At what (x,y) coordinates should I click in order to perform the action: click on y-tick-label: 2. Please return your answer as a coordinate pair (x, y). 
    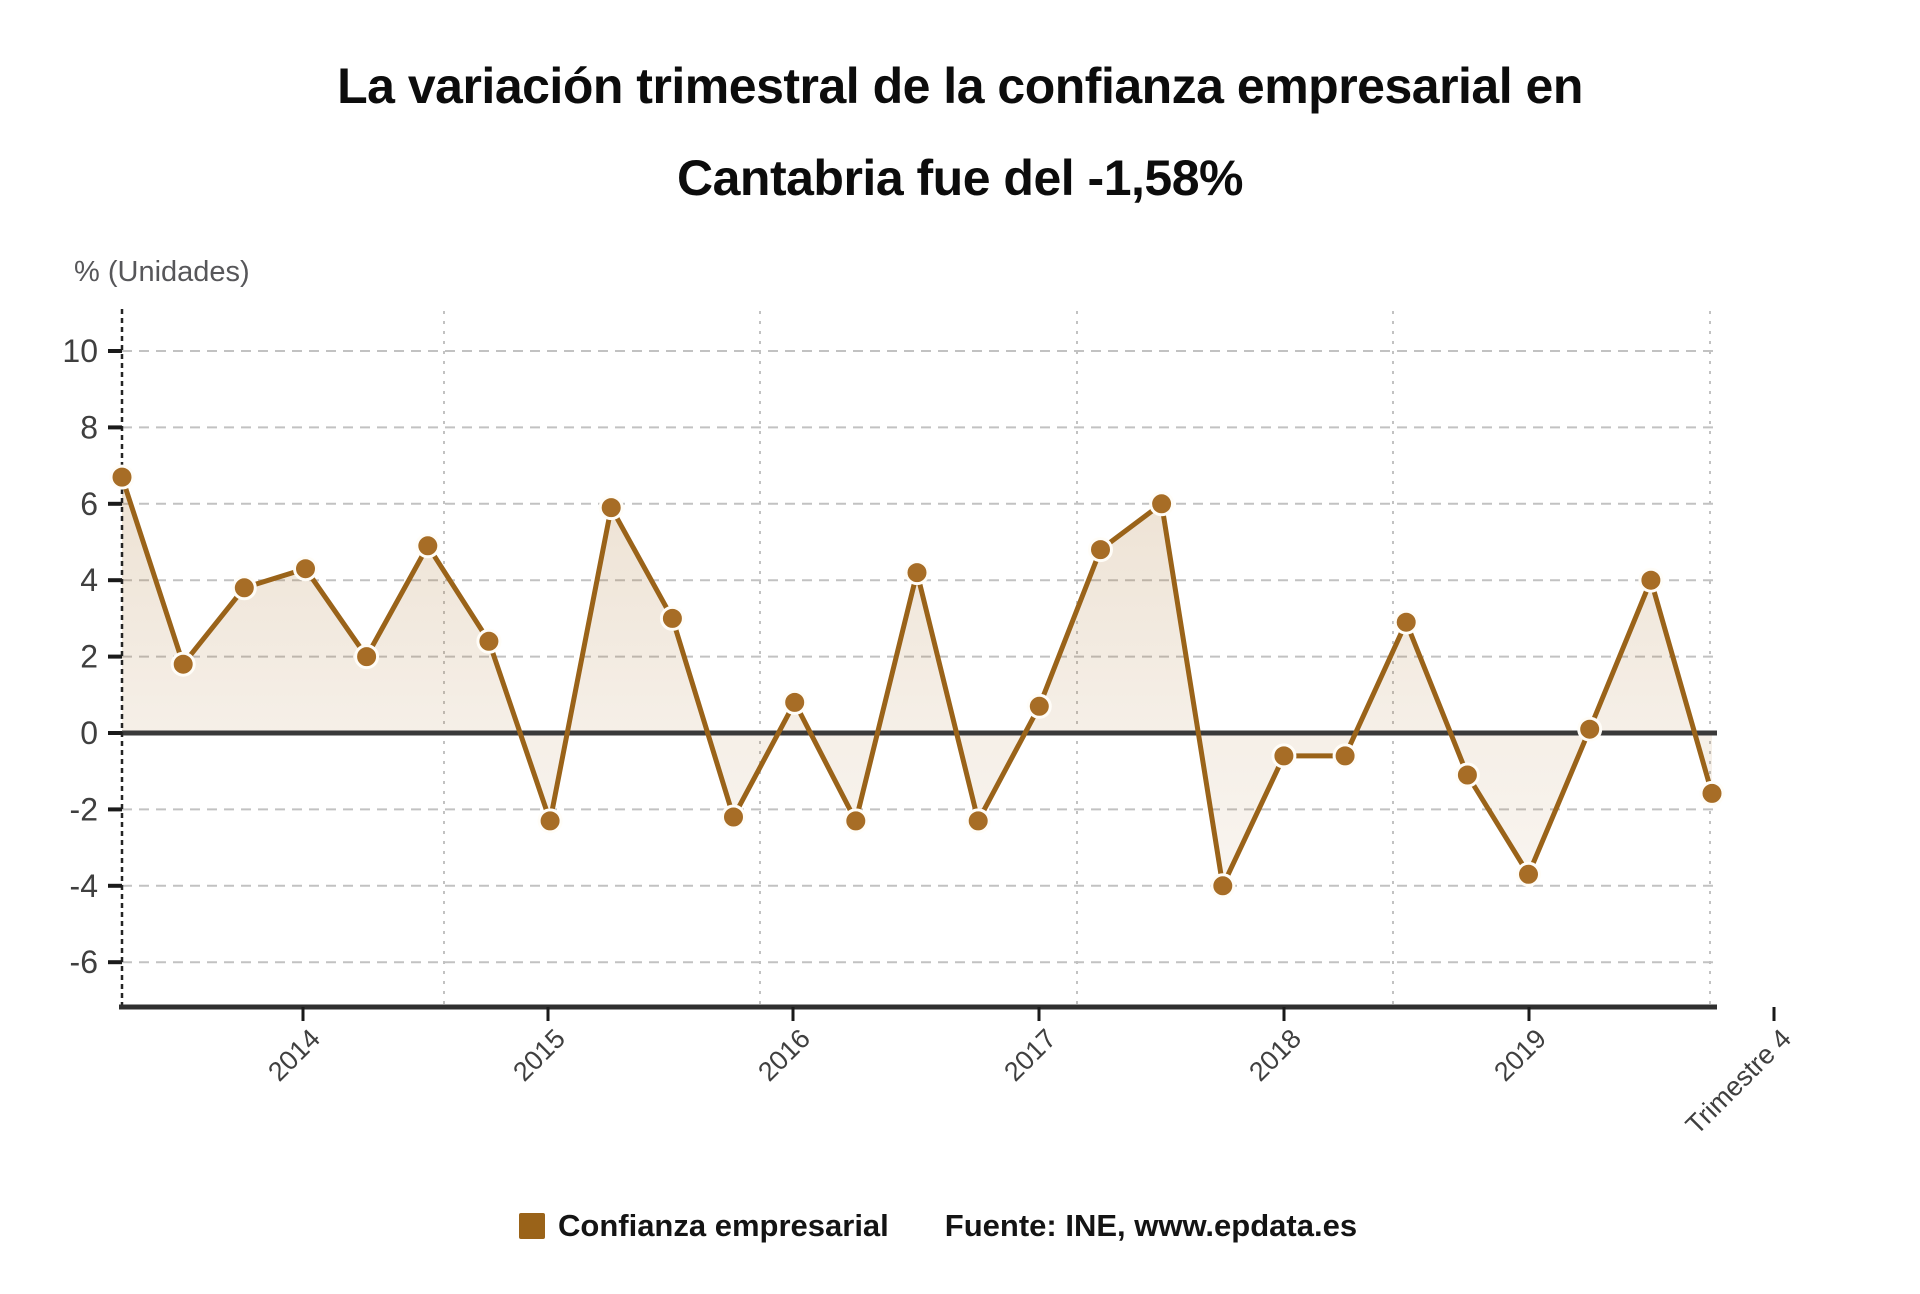
    Looking at the image, I should click on (89, 657).